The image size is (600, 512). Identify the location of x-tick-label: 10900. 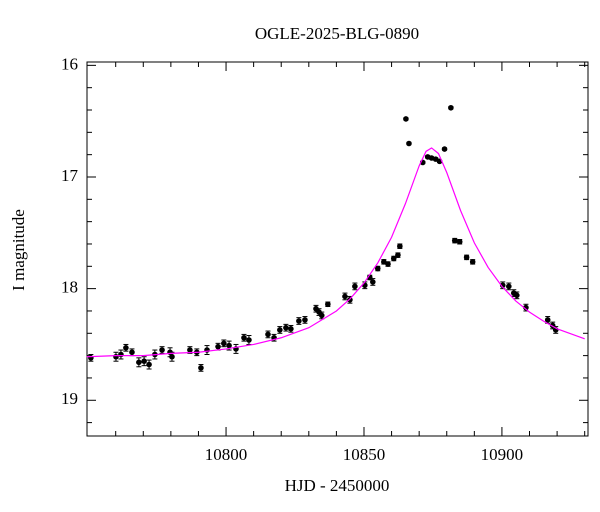
(502, 454).